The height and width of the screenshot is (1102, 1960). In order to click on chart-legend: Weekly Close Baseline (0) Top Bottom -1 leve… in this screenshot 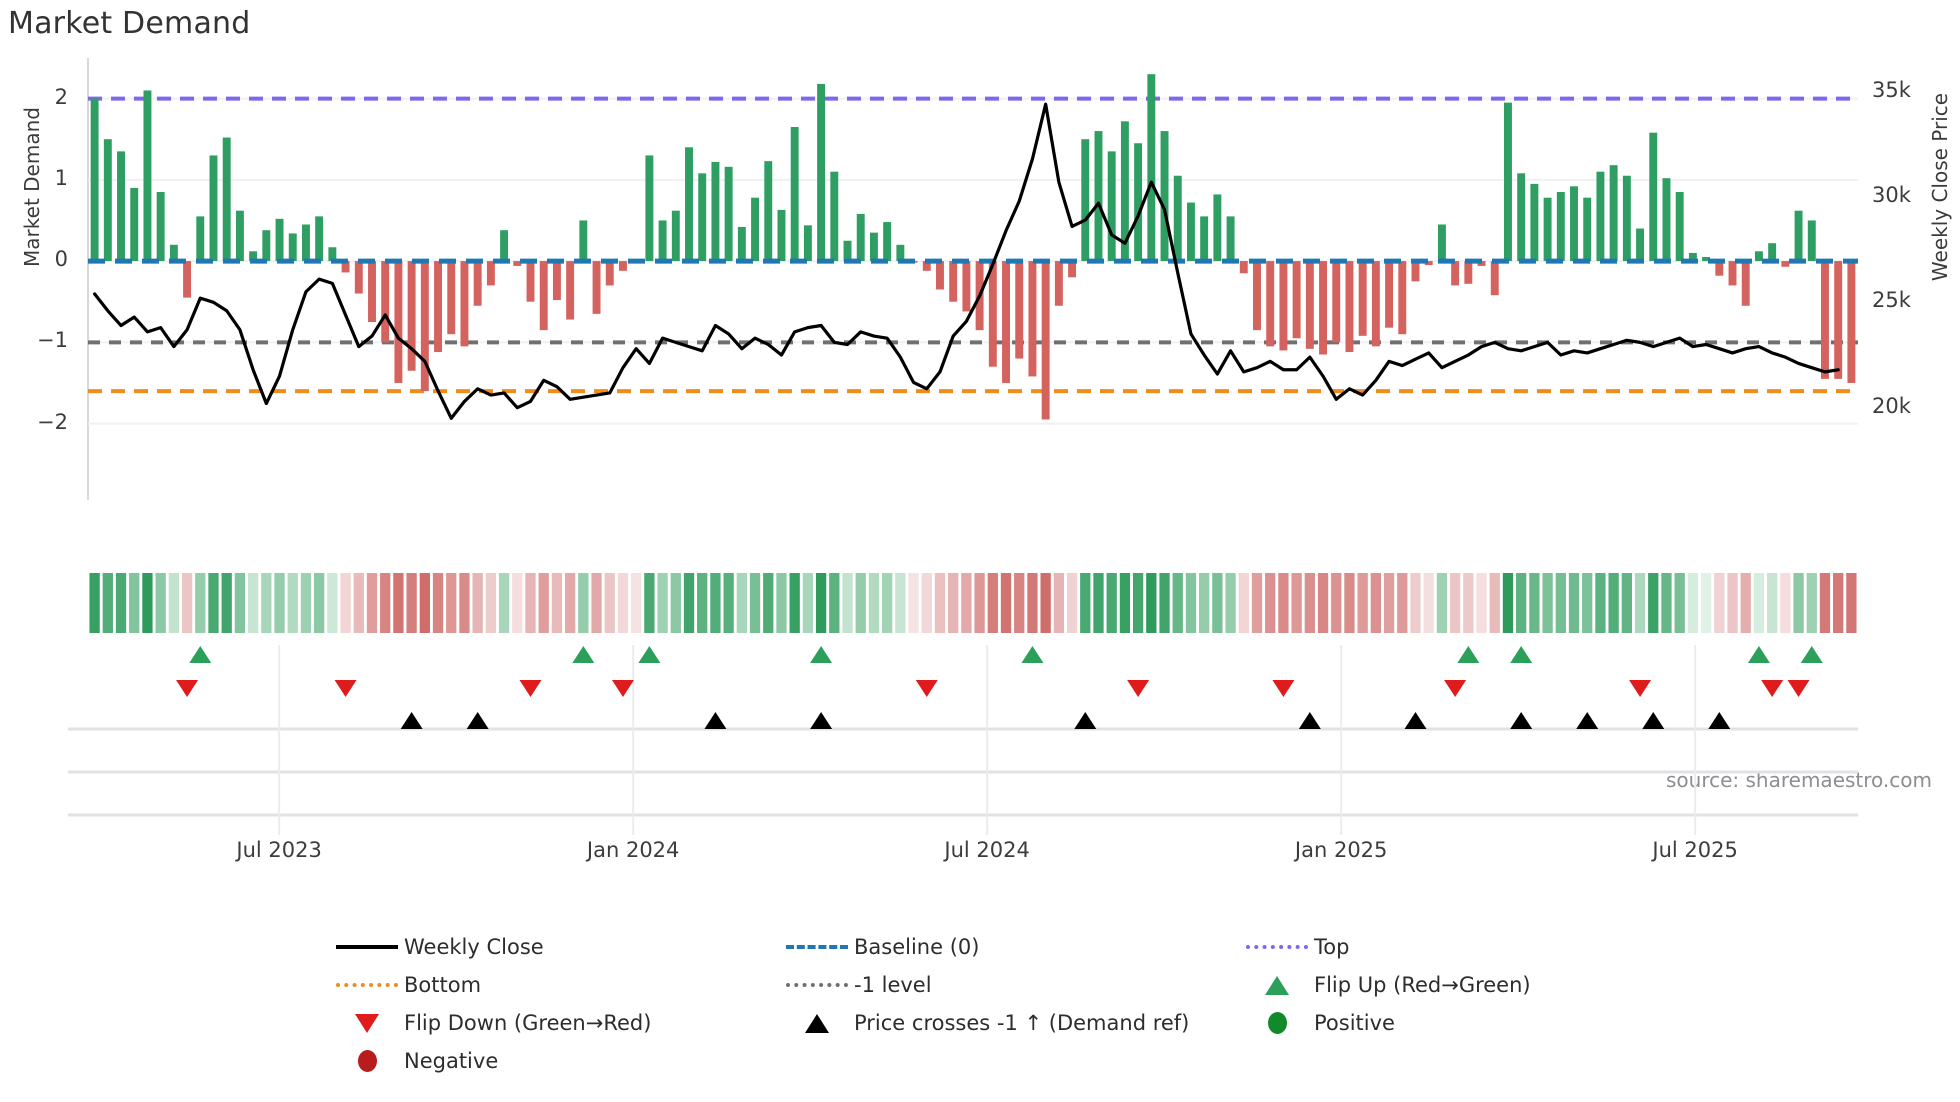, I will do `click(990, 1004)`.